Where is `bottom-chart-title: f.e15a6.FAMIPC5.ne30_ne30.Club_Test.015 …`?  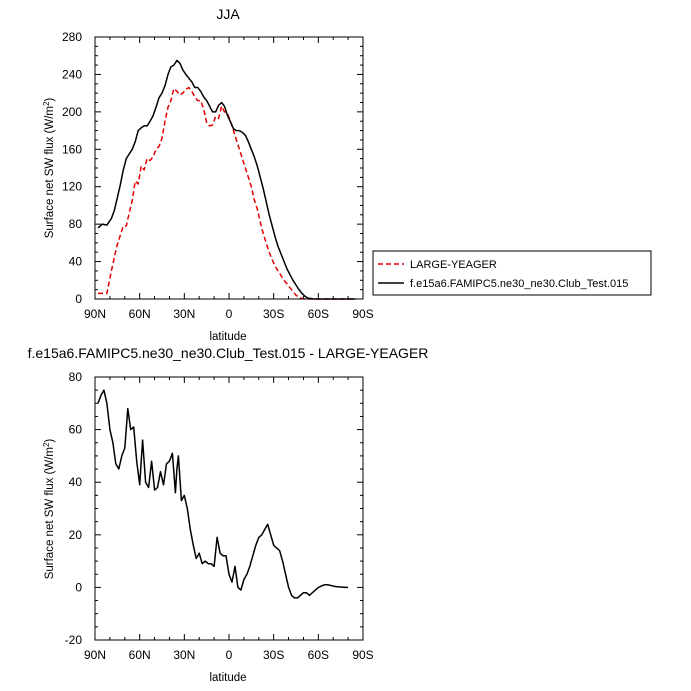
bottom-chart-title: f.e15a6.FAMIPC5.ne30_ne30.Club_Test.015 … is located at coordinates (228, 353).